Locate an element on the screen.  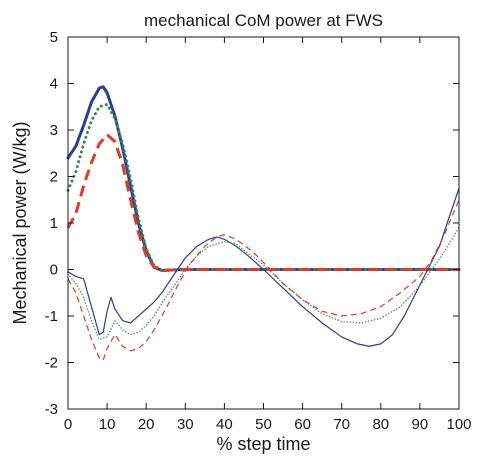
x-axis-title: % step time is located at coordinates (263, 444).